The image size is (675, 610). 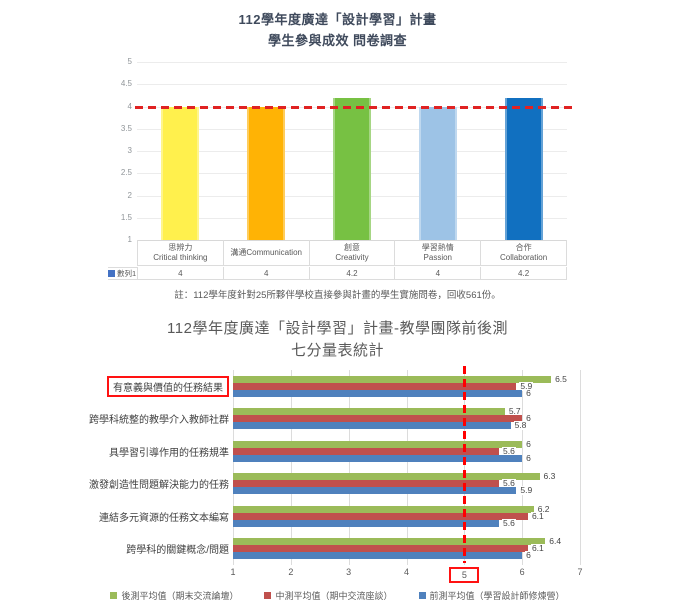 I want to click on y-tick-label: 5, so click(x=129, y=61).